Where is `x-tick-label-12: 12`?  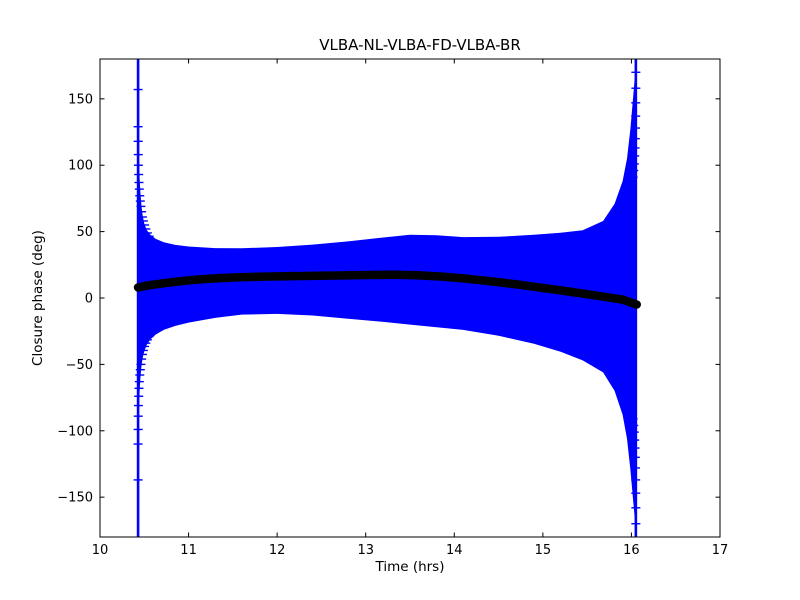 x-tick-label-12: 12 is located at coordinates (277, 550).